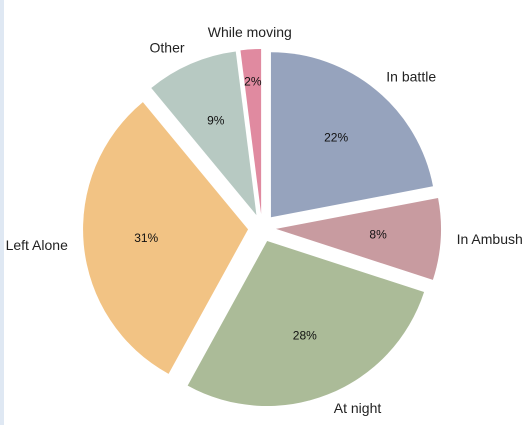  I want to click on category-label: In battle, so click(411, 76).